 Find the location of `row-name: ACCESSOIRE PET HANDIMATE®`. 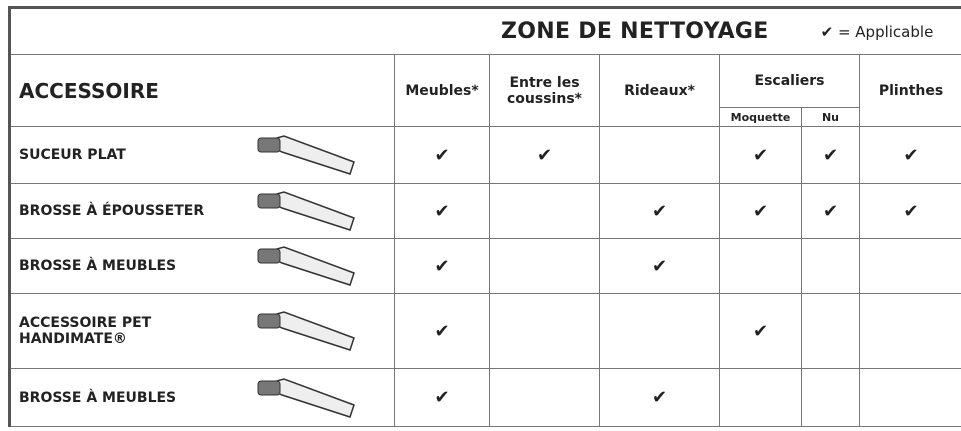

row-name: ACCESSOIRE PET HANDIMATE® is located at coordinates (85, 331).